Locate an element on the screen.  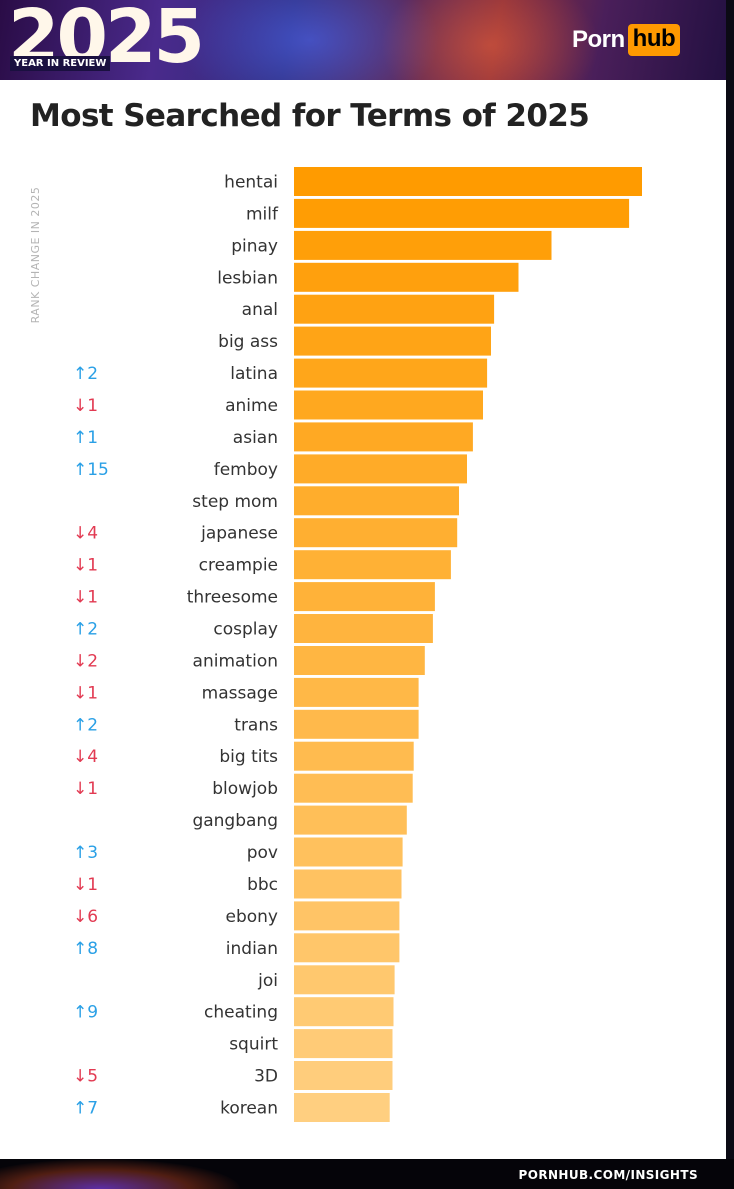
chart-title: Most Searched for Terms of 2025 is located at coordinates (310, 116).